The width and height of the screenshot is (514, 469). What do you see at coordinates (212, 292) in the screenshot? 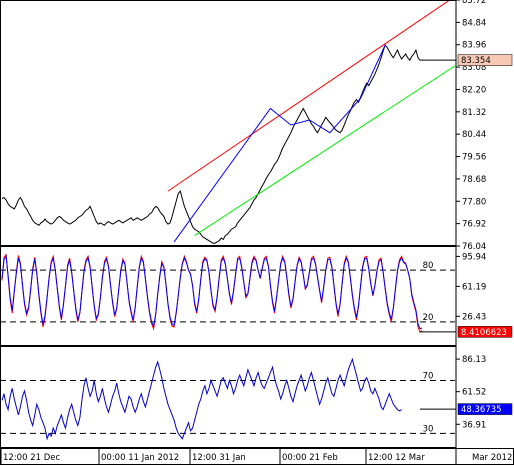
I see `series-line-oscillator_1-%D` at bounding box center [212, 292].